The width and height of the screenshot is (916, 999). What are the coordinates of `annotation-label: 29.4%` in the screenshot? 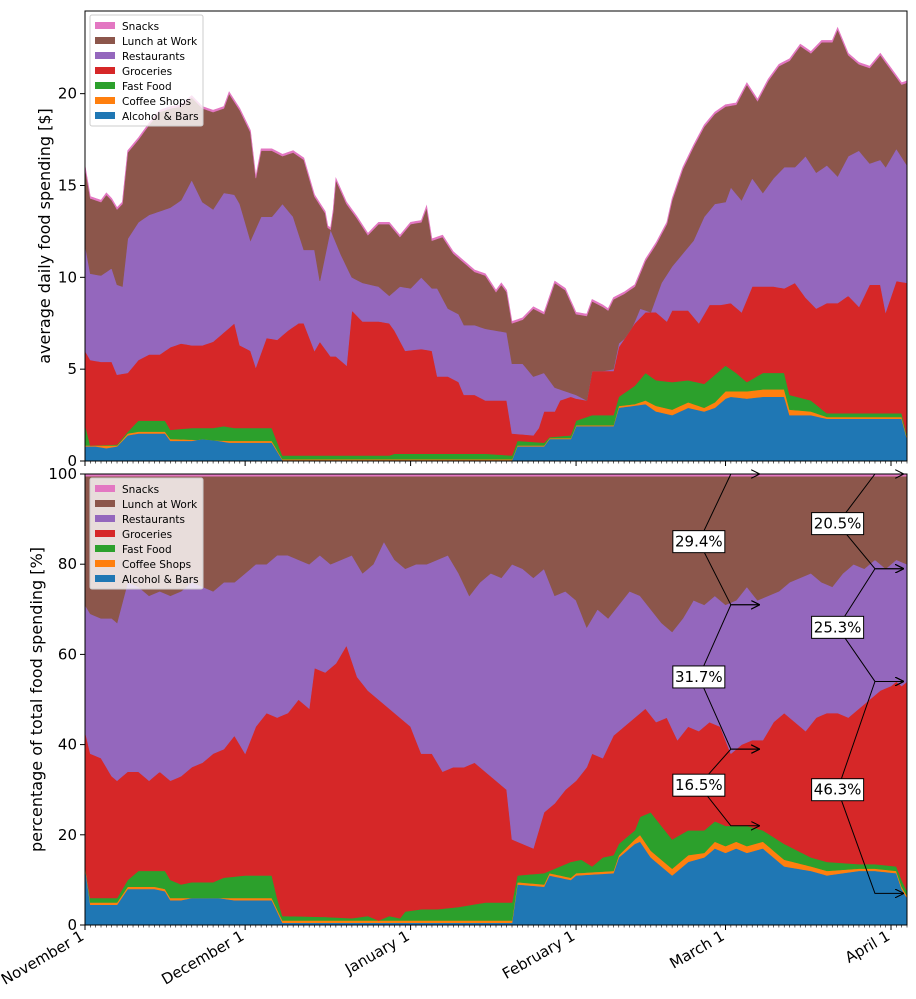 It's located at (699, 542).